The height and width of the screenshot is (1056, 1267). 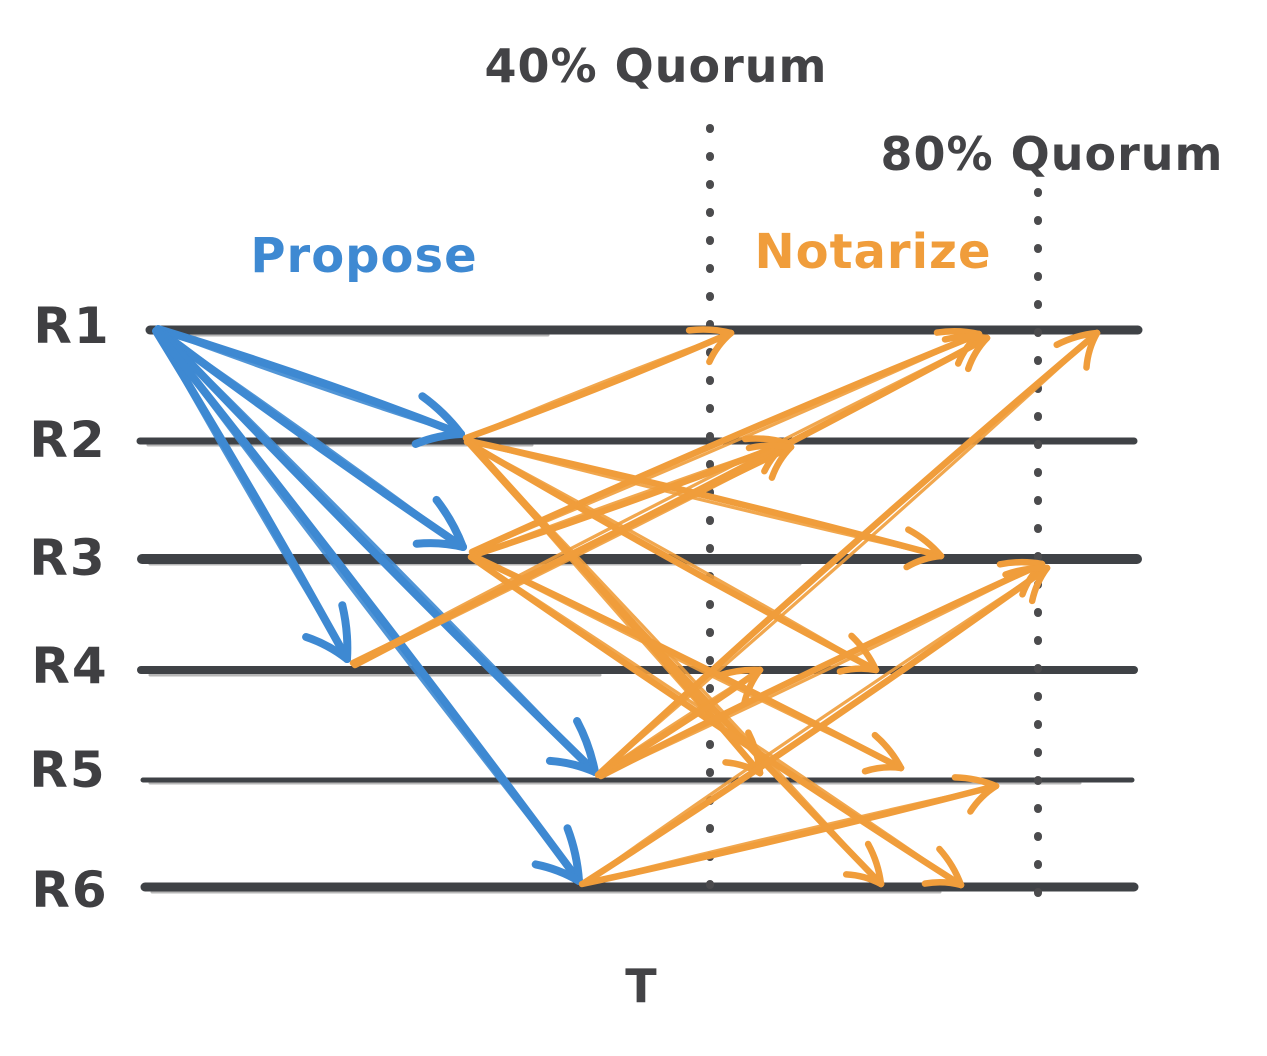 What do you see at coordinates (70, 890) in the screenshot?
I see `replica-label-r6: R6` at bounding box center [70, 890].